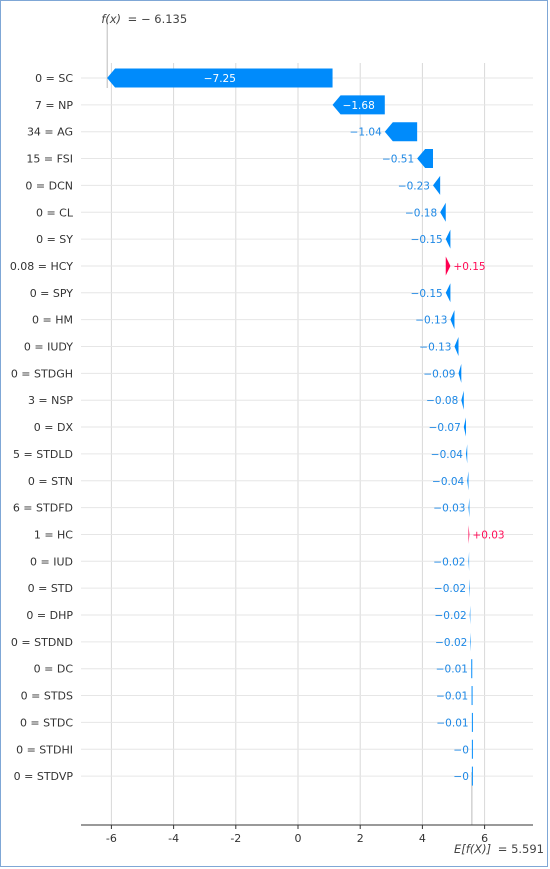 This screenshot has height=869, width=550. Describe the element at coordinates (49, 185) in the screenshot. I see `feature-label: 0 = DCN` at that location.